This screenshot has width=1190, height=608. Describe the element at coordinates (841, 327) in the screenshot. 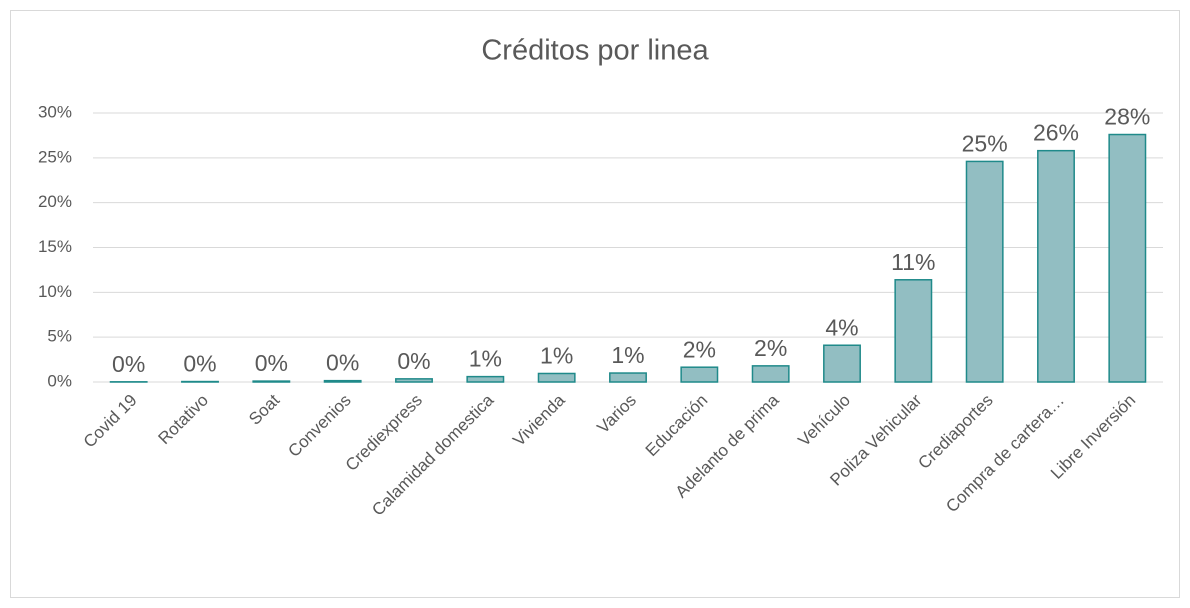

I see `value-label: 4%` at that location.